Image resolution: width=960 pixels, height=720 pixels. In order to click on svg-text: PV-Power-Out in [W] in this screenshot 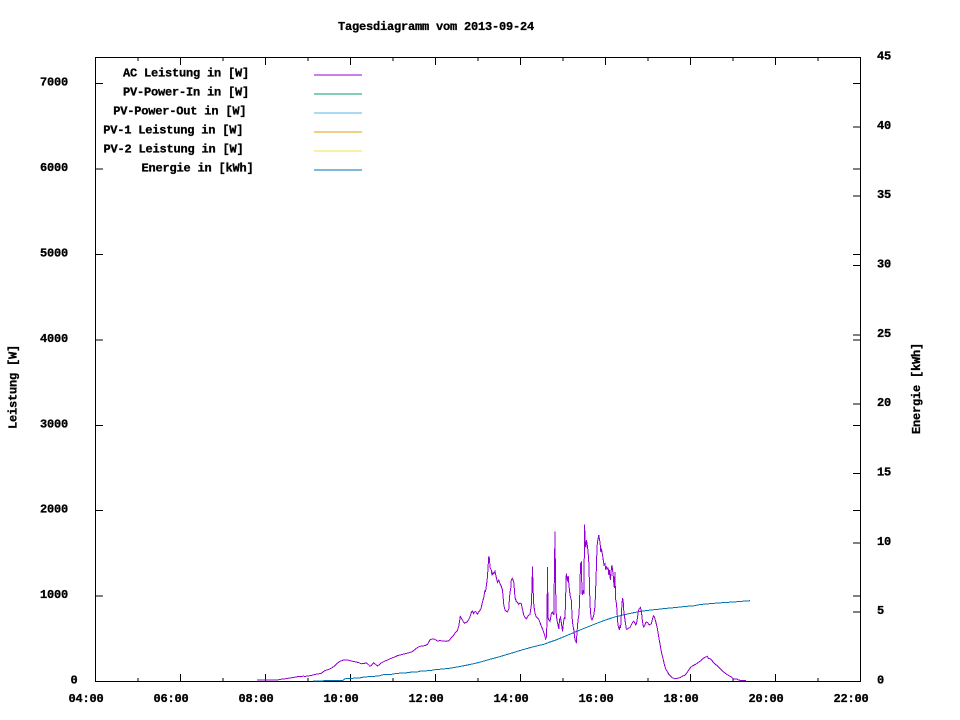, I will do `click(179, 112)`.